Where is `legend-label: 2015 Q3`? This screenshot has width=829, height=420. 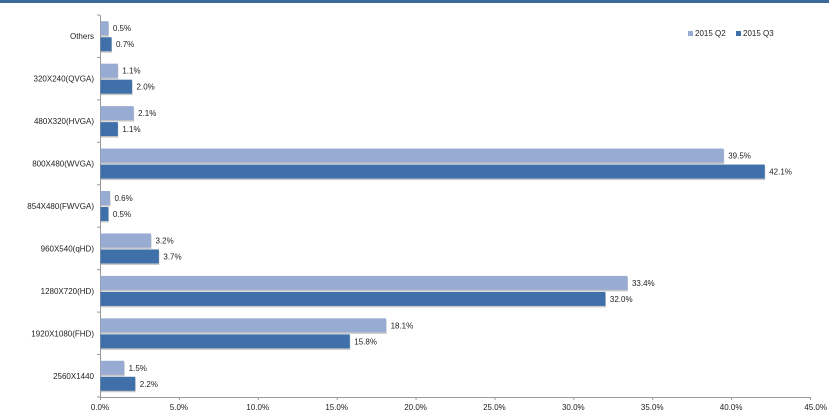
legend-label: 2015 Q3 is located at coordinates (758, 33).